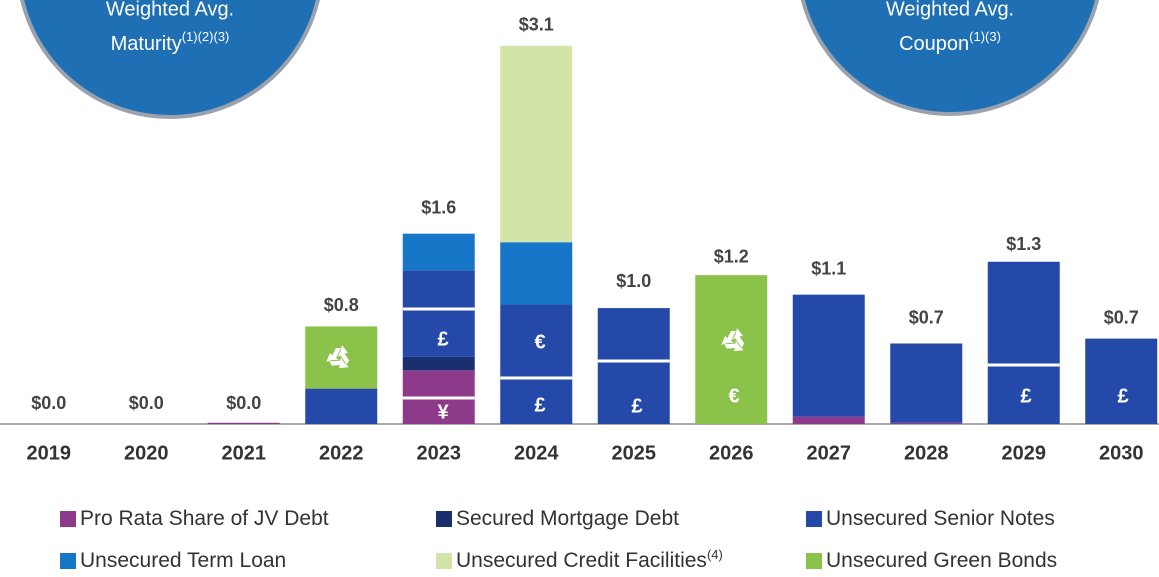  I want to click on callout-text: Coupon(1)(3), so click(950, 42).